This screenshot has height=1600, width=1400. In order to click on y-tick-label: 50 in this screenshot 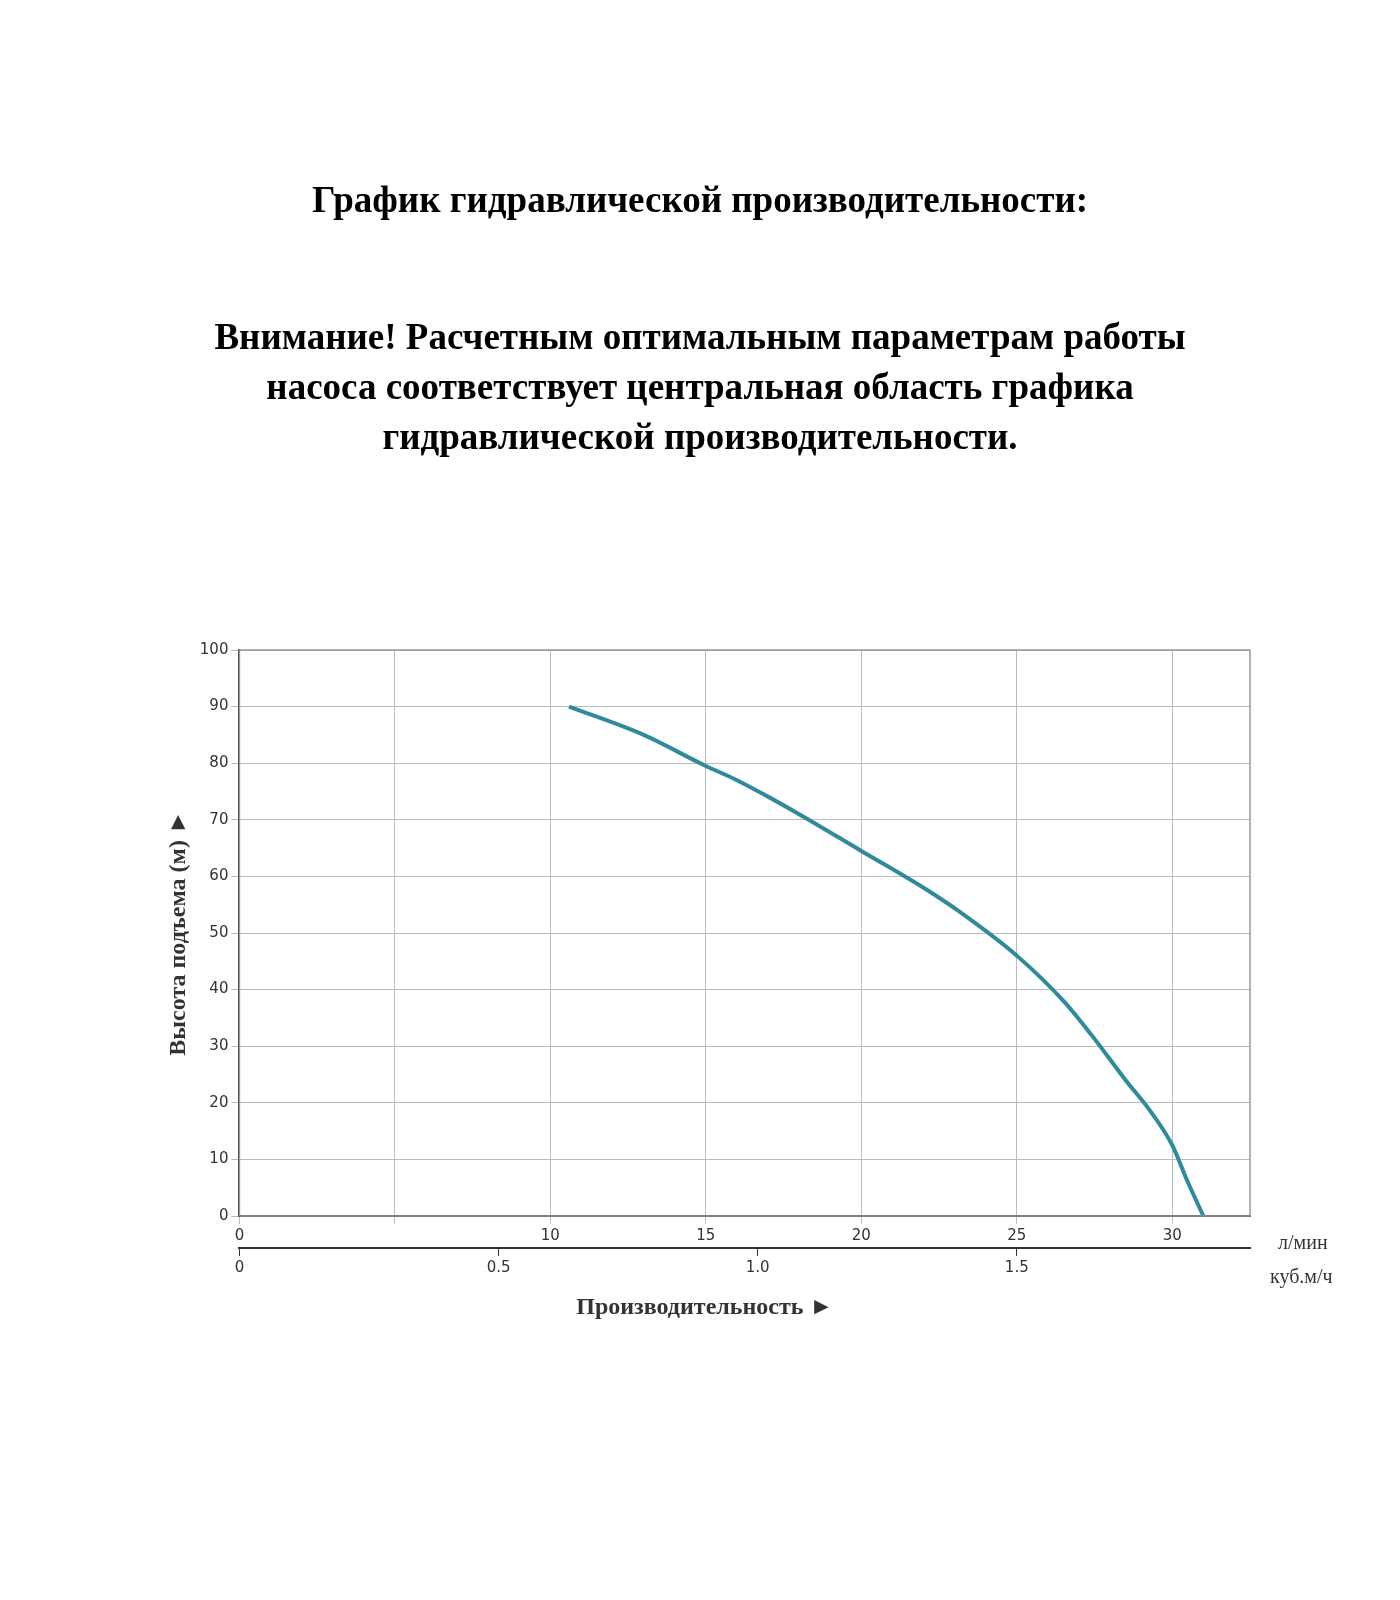, I will do `click(219, 931)`.